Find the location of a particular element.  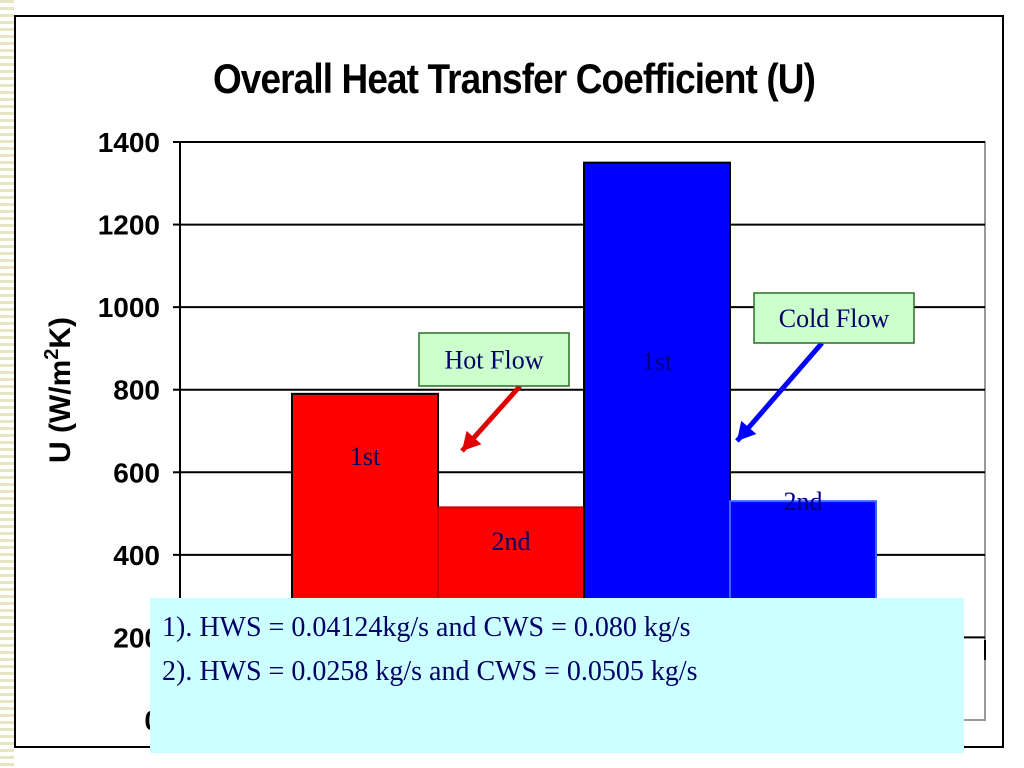

cold-flow-callout-box is located at coordinates (834, 318).